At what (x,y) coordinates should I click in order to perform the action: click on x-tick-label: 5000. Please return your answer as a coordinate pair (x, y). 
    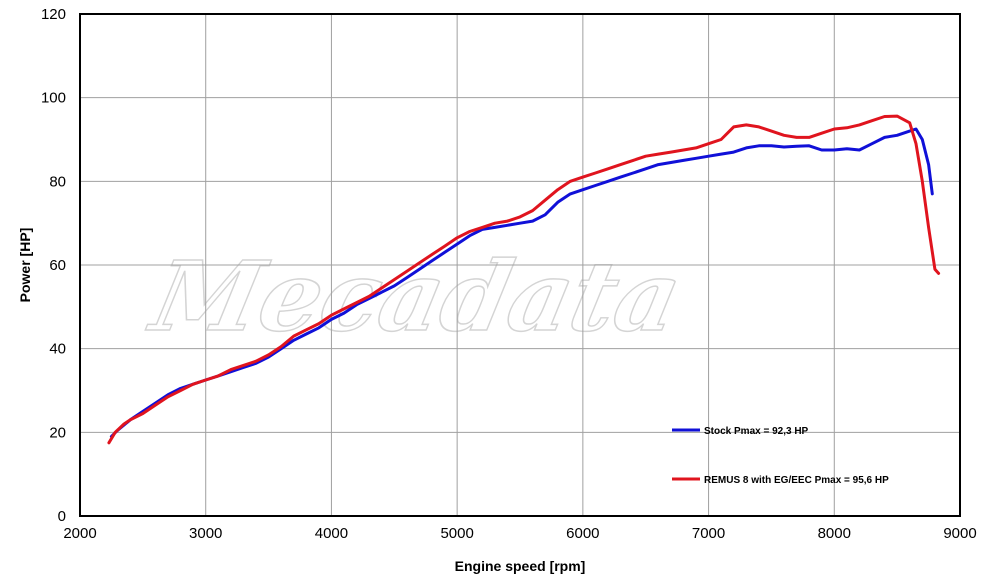
    Looking at the image, I should click on (456, 533).